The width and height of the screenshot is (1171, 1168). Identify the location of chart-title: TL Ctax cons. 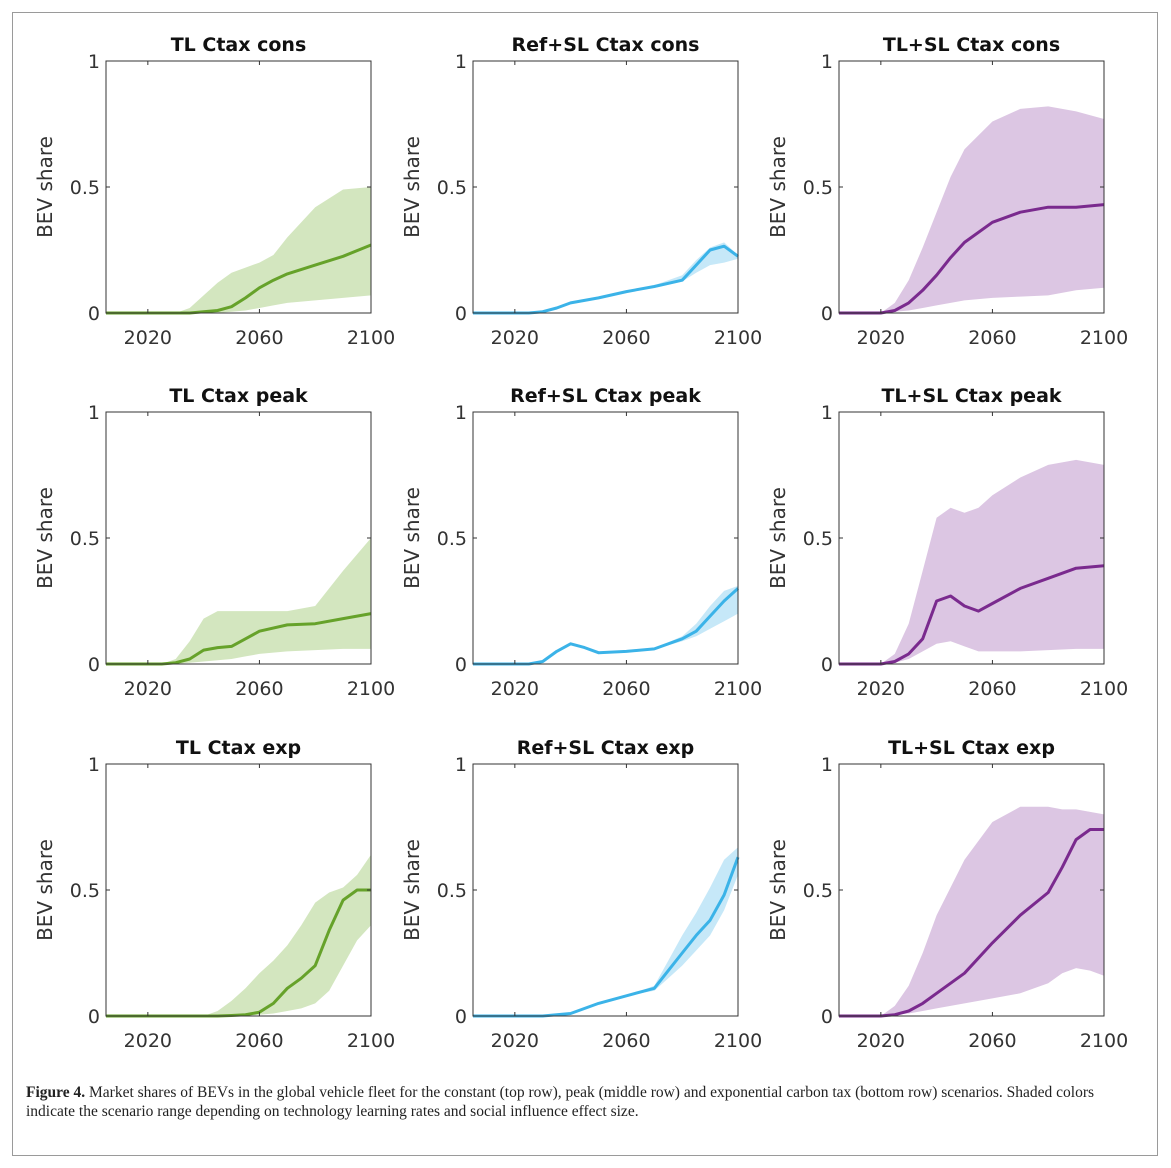
(239, 45).